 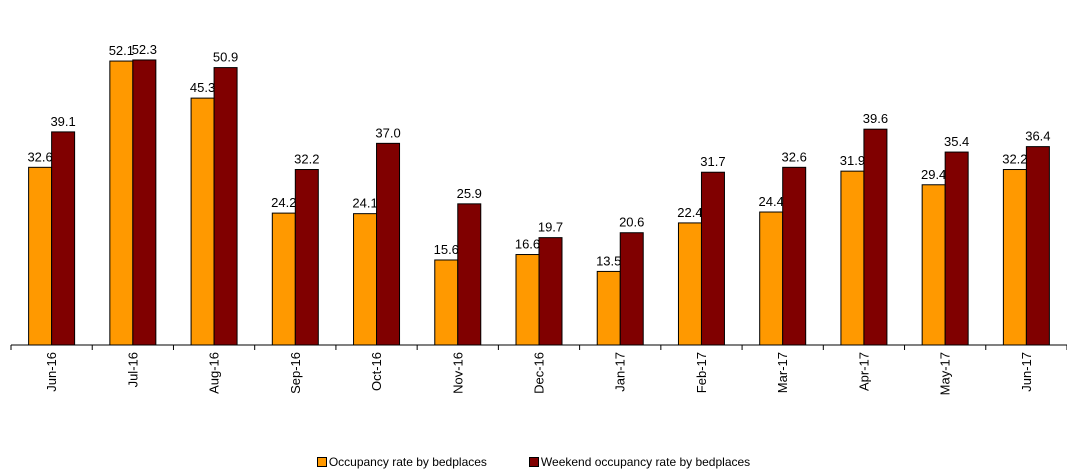 What do you see at coordinates (283, 202) in the screenshot?
I see `data-label: 24.2` at bounding box center [283, 202].